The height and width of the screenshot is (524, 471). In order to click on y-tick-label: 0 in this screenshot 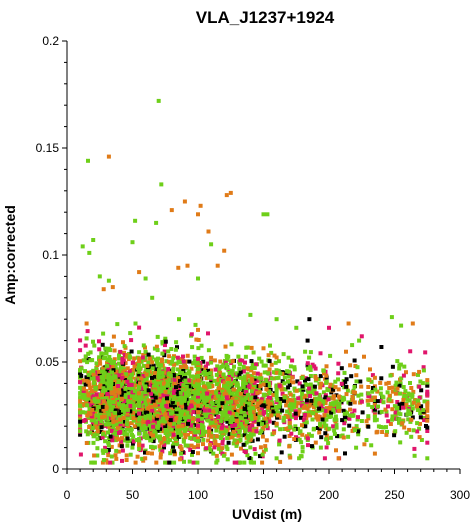, I will do `click(55, 469)`.